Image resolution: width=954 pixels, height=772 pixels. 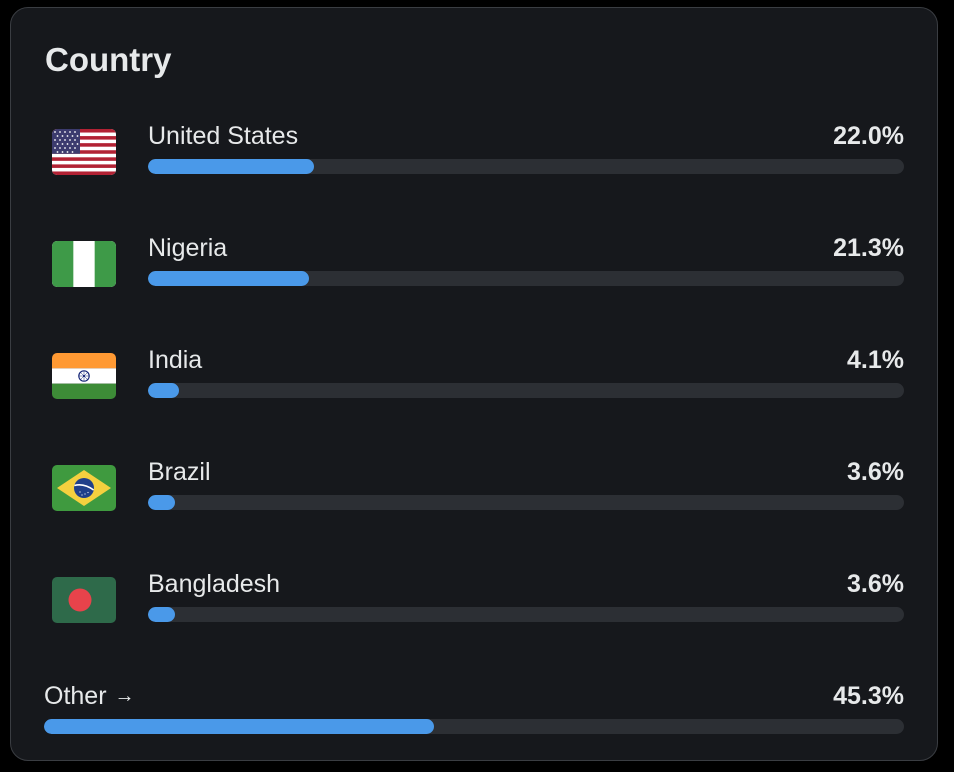 What do you see at coordinates (179, 472) in the screenshot?
I see `country-name: Brazil` at bounding box center [179, 472].